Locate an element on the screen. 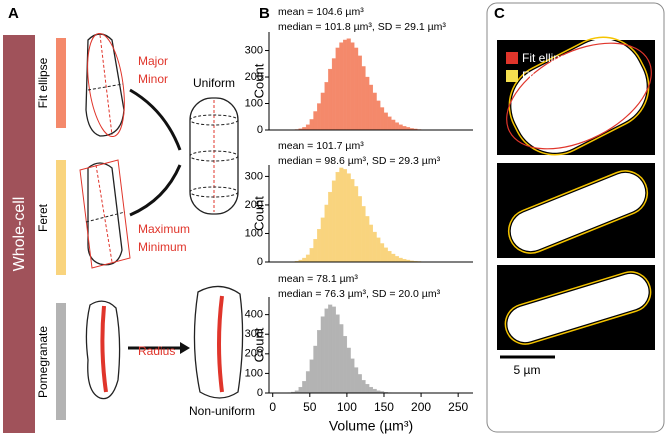 This screenshot has height=440, width=669. scale-bar-label: 5 µm is located at coordinates (527, 370).